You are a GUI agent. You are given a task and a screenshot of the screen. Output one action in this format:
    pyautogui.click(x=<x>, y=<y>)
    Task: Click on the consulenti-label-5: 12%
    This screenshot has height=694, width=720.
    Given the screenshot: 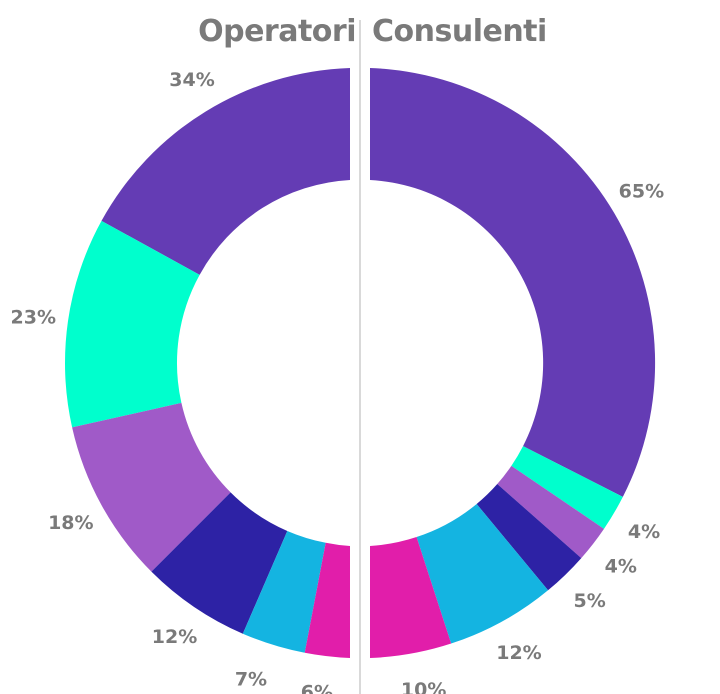 What is the action you would take?
    pyautogui.click(x=518, y=653)
    